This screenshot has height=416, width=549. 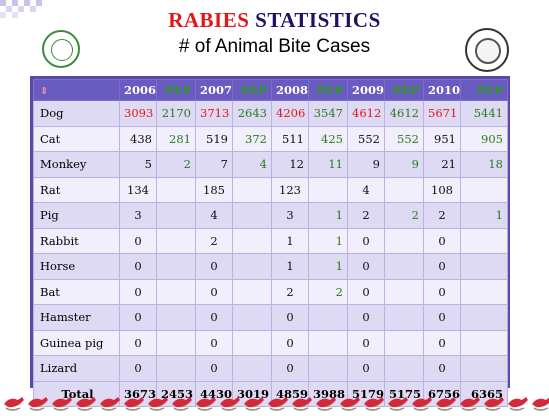 I want to click on pep-cell: 2, so click(x=176, y=164).